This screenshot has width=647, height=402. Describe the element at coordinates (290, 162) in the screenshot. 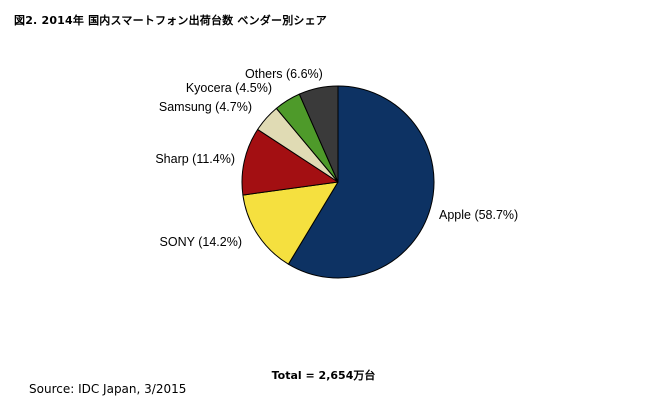

I see `pie-slice-sharp` at that location.